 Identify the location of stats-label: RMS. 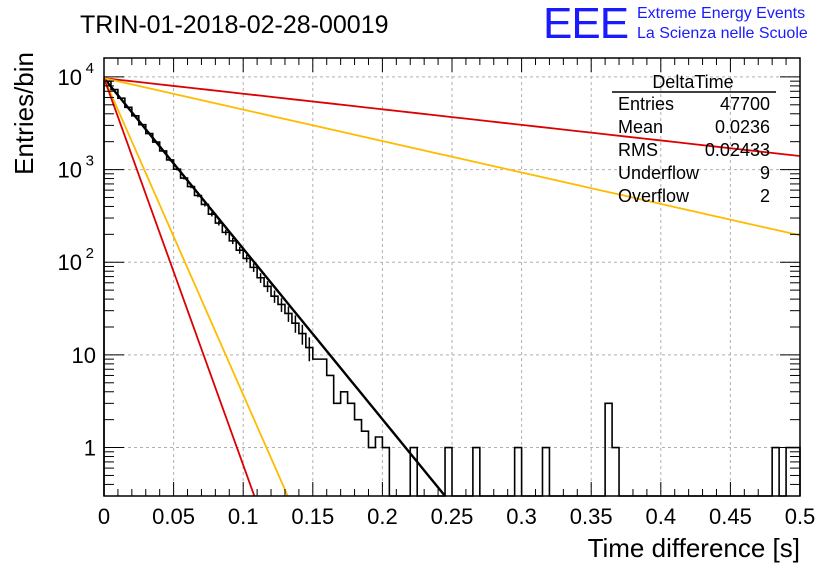
(638, 150).